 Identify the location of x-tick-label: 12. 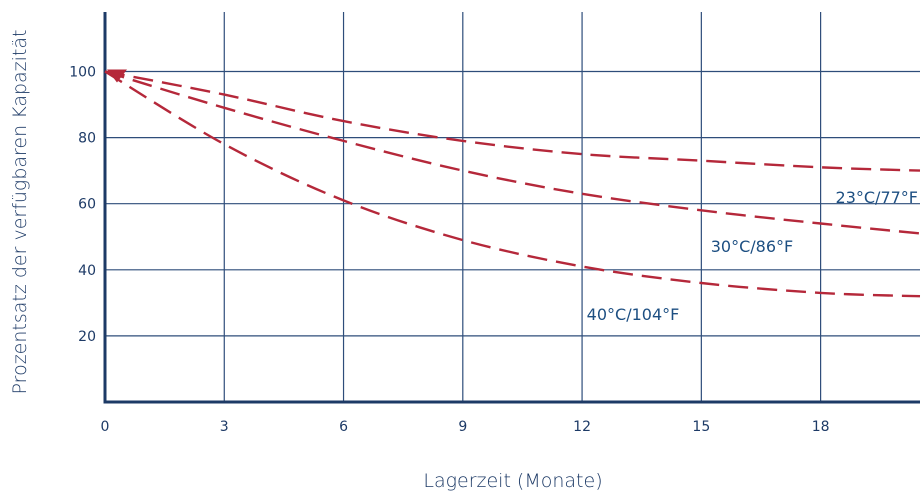
(582, 427).